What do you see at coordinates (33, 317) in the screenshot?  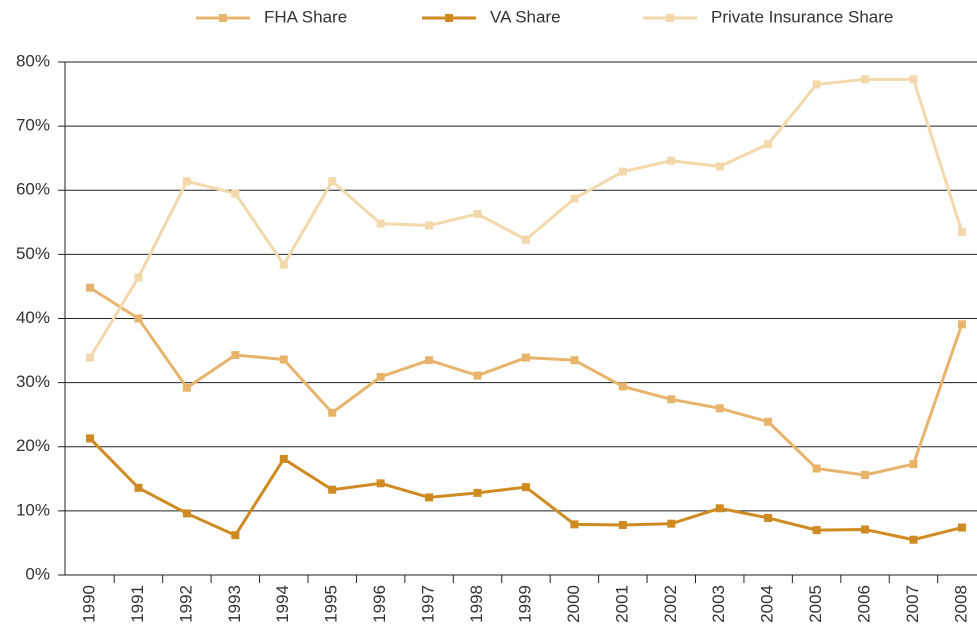 I see `y-tick-label: 40%` at bounding box center [33, 317].